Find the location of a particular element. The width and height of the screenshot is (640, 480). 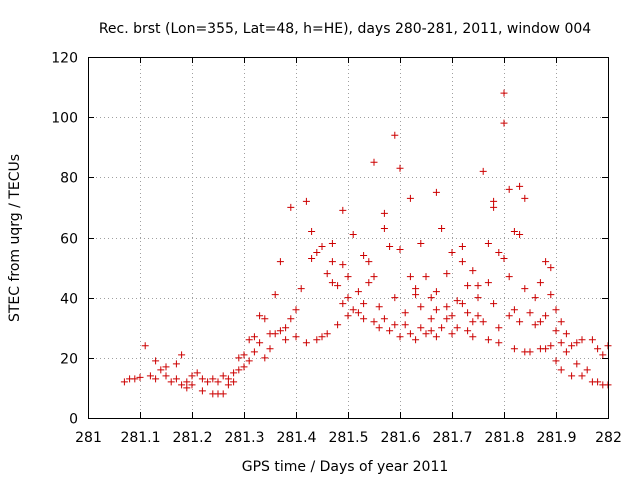

y-tick-label: 20 is located at coordinates (69, 360).